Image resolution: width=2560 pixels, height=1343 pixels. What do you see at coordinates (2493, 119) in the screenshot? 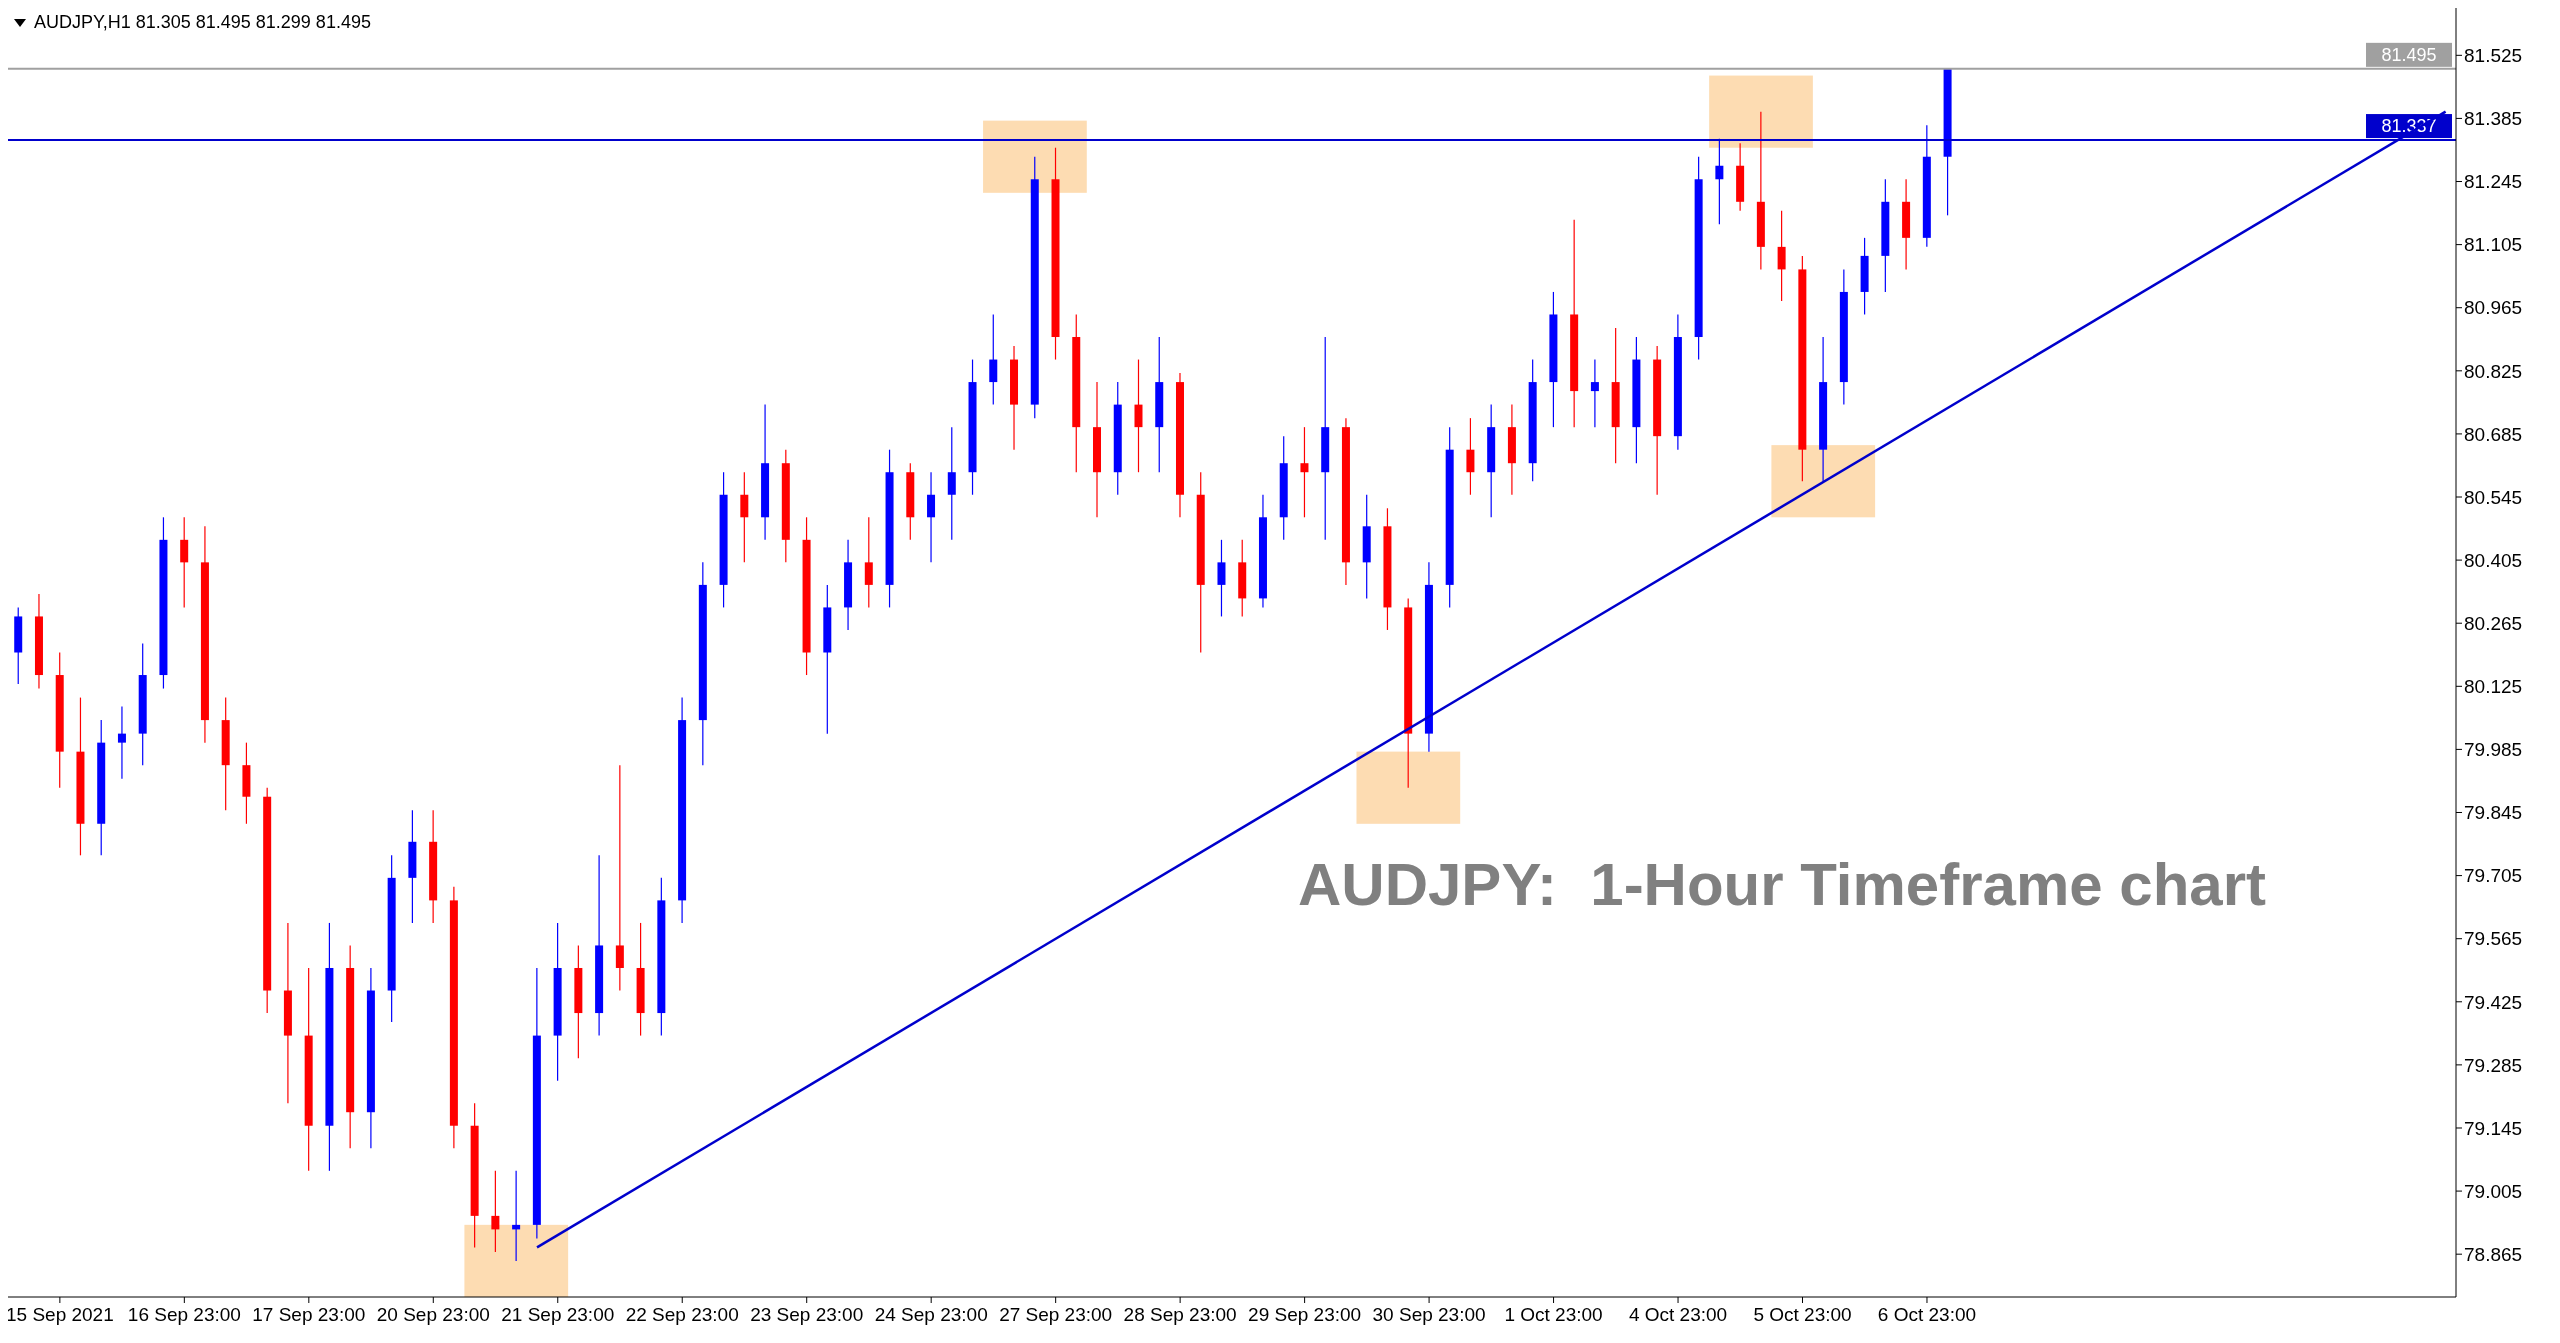
I see `y-tick-label: 81.385` at bounding box center [2493, 119].